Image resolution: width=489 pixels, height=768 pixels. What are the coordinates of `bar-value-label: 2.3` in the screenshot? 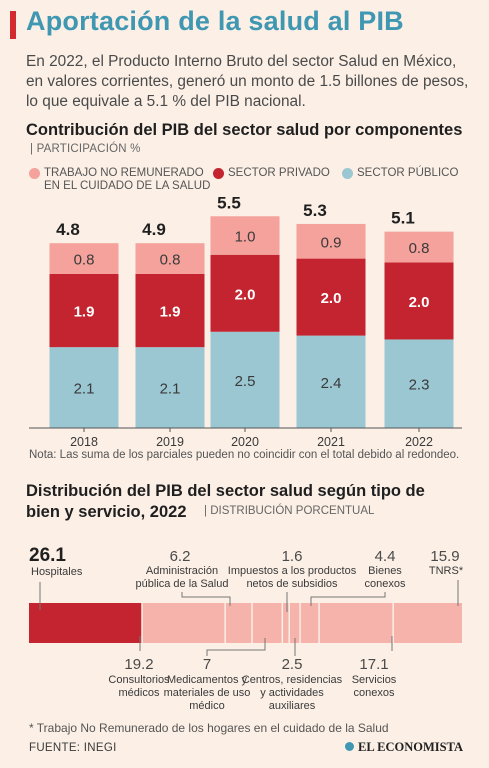 It's located at (419, 385).